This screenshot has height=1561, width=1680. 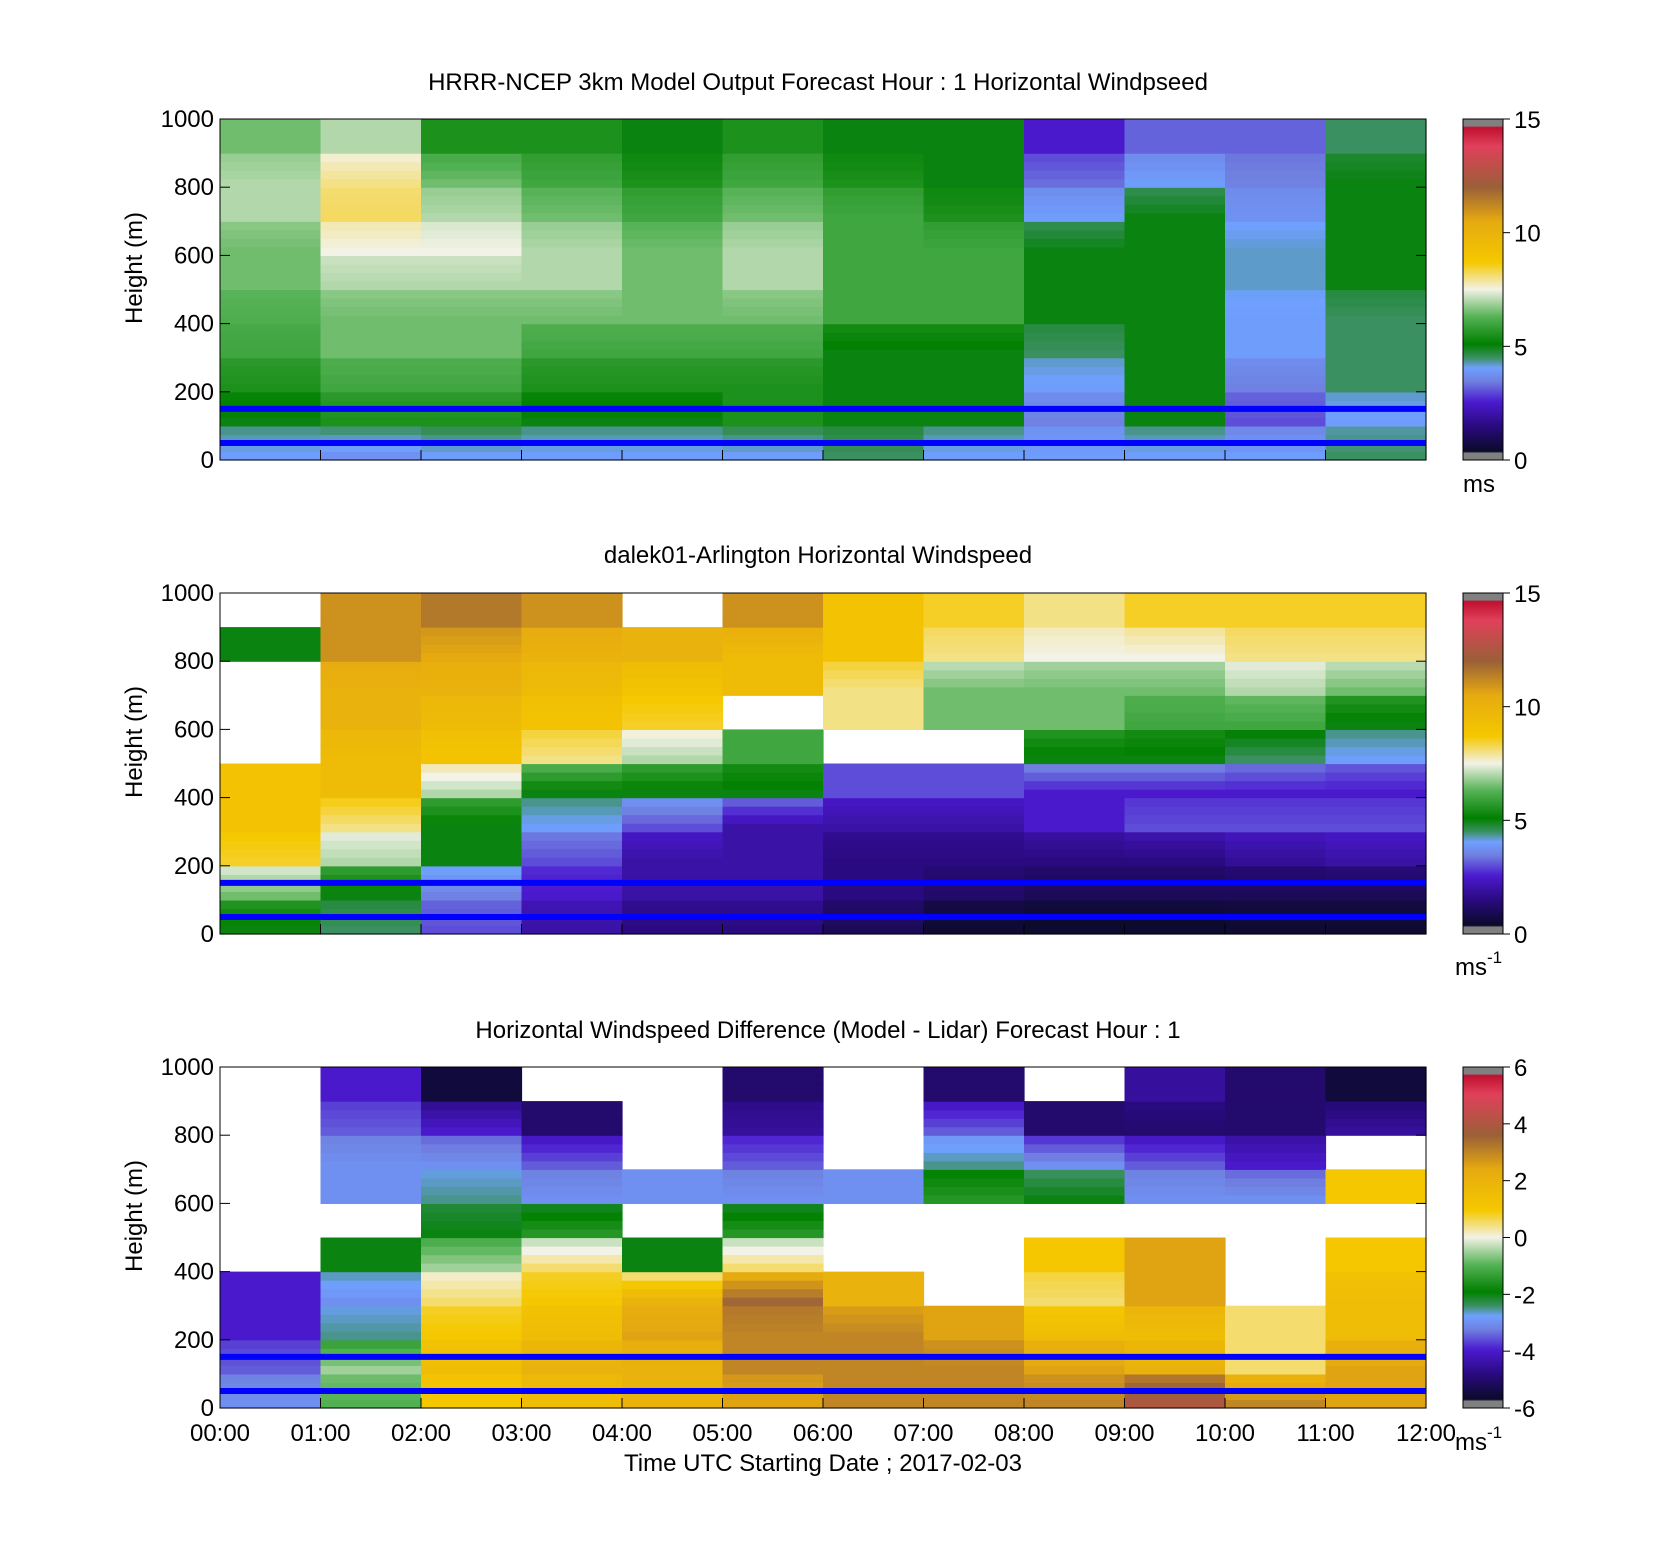 I want to click on colorbar-tick-label: 2, so click(x=1520, y=1182).